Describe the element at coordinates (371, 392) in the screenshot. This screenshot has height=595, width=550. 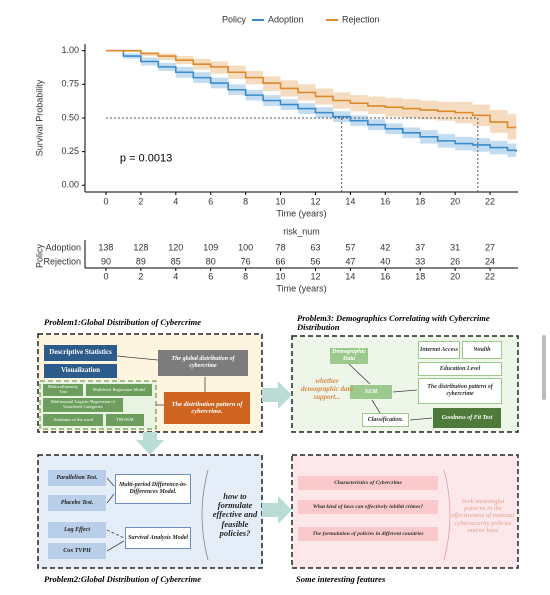
I see `node: SEM` at that location.